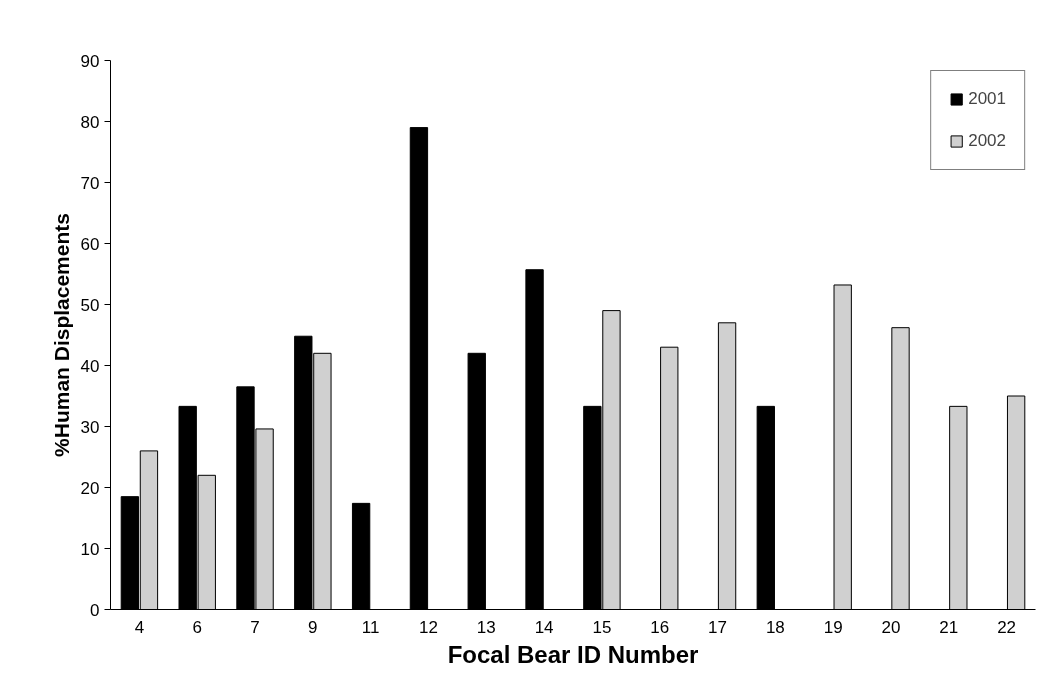 This screenshot has height=679, width=1060. What do you see at coordinates (428, 627) in the screenshot?
I see `x-tick-label: 12` at bounding box center [428, 627].